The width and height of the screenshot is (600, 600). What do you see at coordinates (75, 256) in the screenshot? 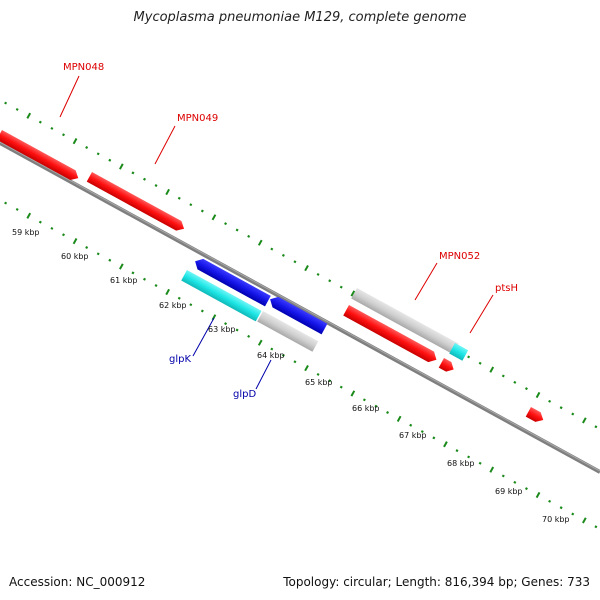
I see `scale-label: 60 kbp` at bounding box center [75, 256].